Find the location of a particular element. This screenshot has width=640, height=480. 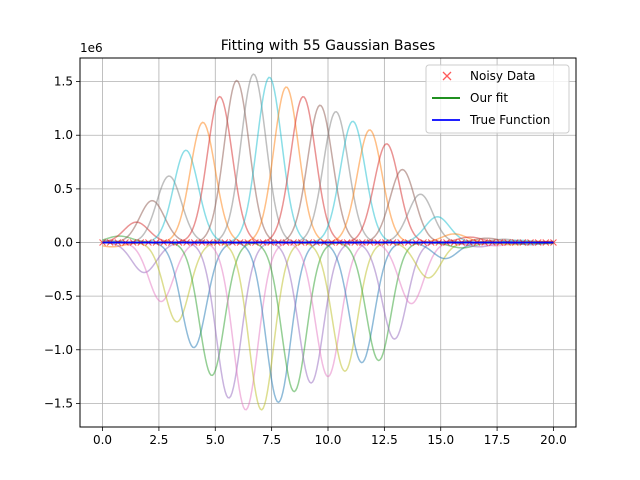

x-tick-label: 17.5 is located at coordinates (497, 440).